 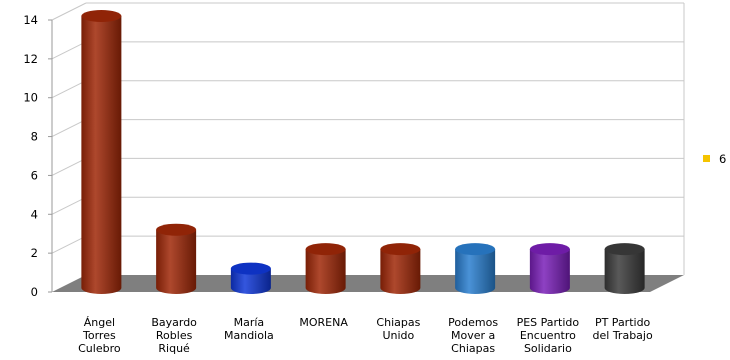 I want to click on x-tick-label: Chiapas Unido, so click(x=398, y=329).